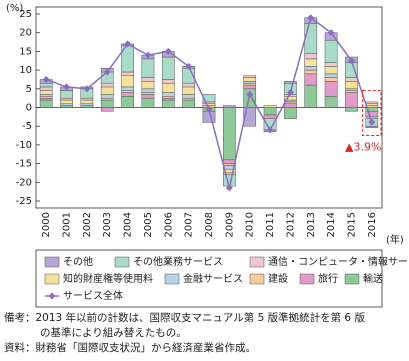  I want to click on highlight-box, so click(372, 113).